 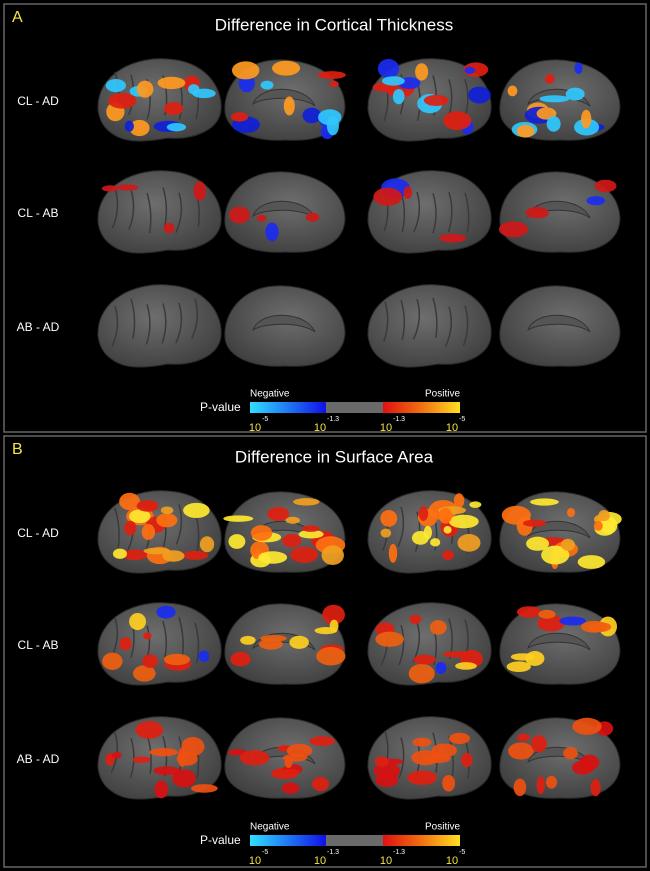 I want to click on row-label: AB - AD, so click(x=38, y=759).